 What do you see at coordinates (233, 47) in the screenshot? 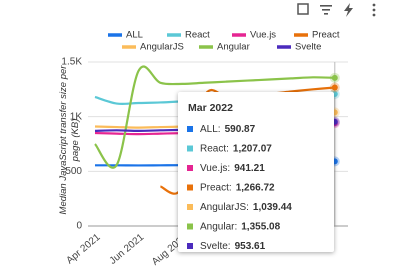
I see `legend-label: Angular` at bounding box center [233, 47].